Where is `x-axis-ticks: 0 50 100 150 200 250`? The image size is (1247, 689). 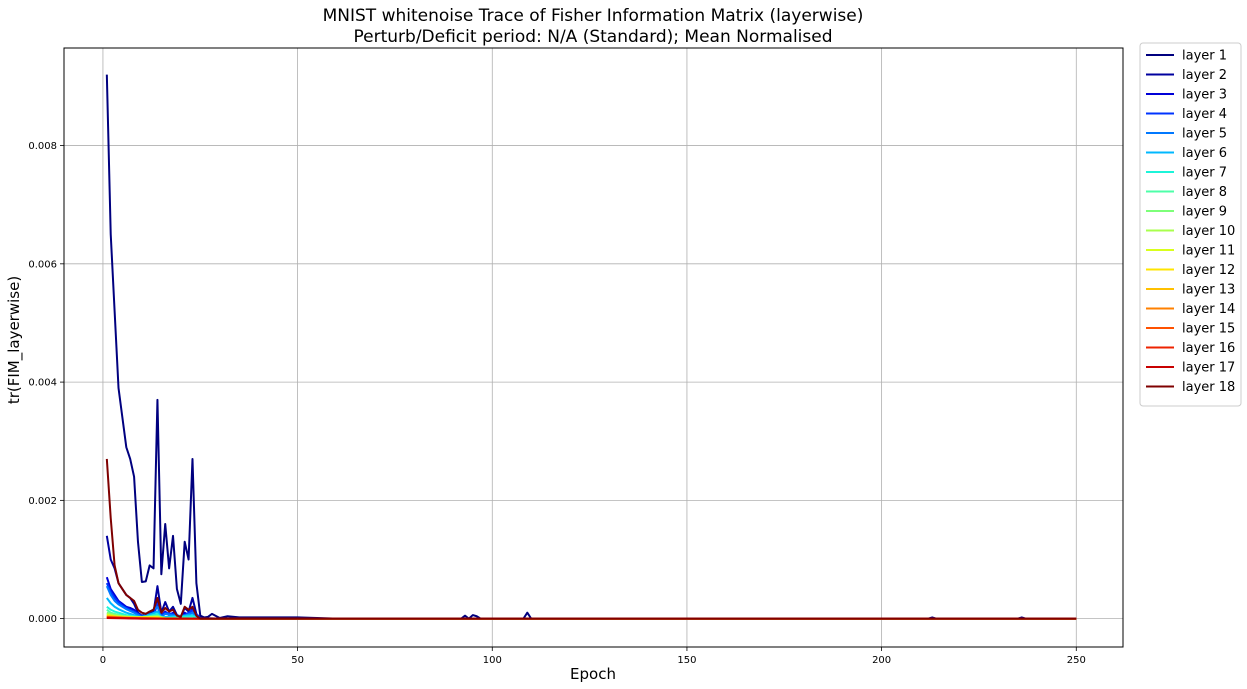 x-axis-ticks: 0 50 100 150 200 250 is located at coordinates (593, 656).